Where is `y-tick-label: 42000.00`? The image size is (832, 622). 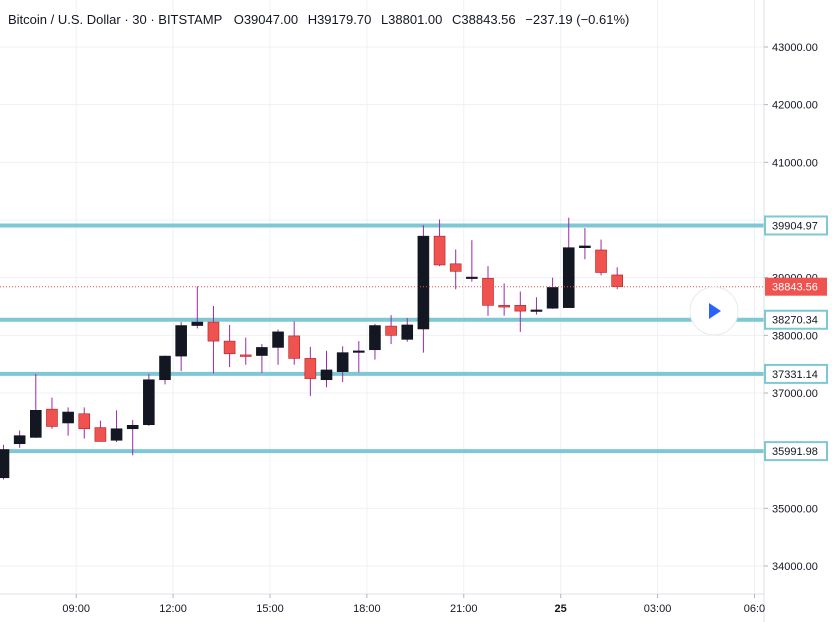 y-tick-label: 42000.00 is located at coordinates (795, 106).